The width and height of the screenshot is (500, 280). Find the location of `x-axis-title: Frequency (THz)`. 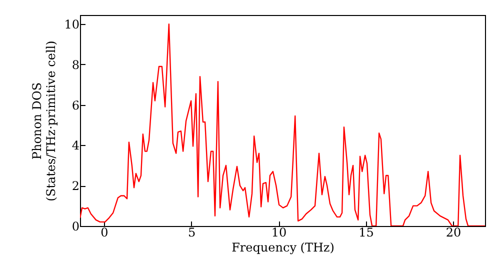

x-axis-title: Frequency (THz) is located at coordinates (283, 247).